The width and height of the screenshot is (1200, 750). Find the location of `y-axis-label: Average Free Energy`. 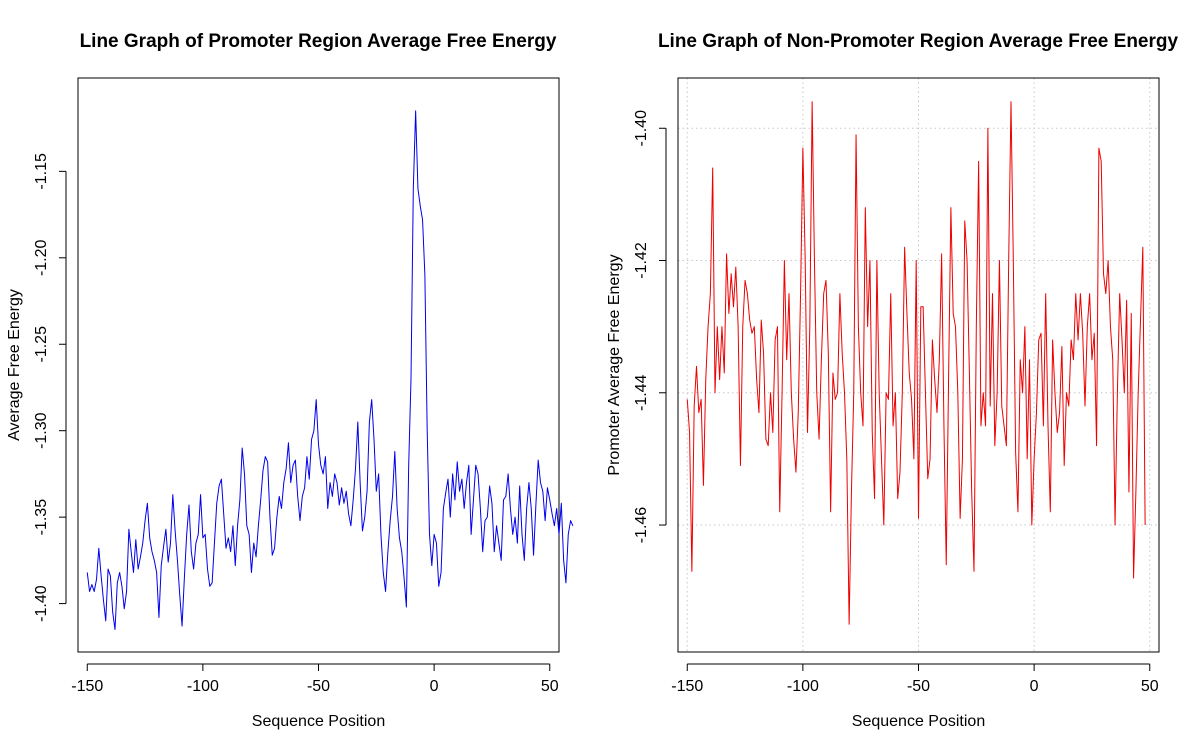

y-axis-label: Average Free Energy is located at coordinates (14, 365).